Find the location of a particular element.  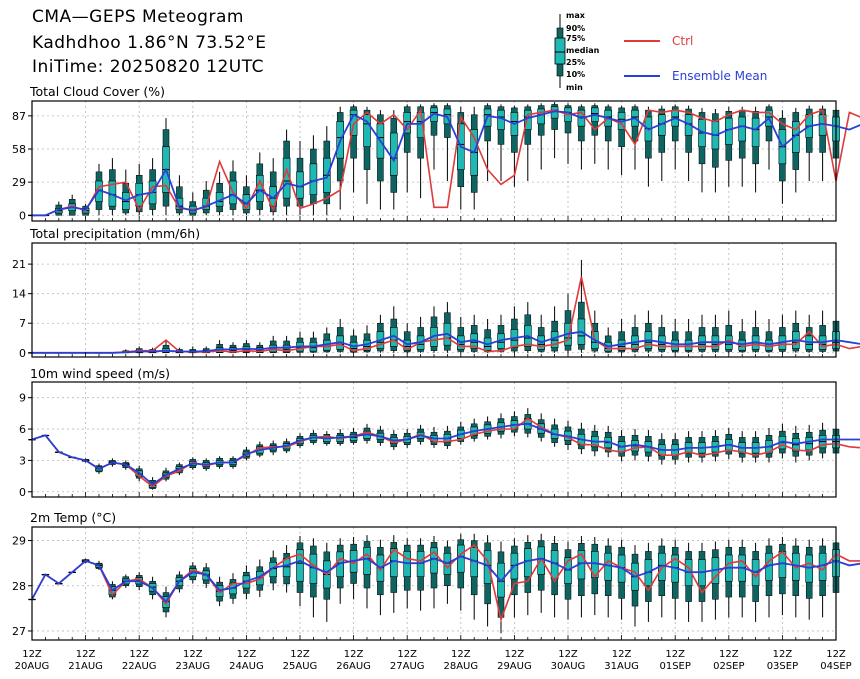

panel-title-wind: 10m wind speed (m/s) is located at coordinates (100, 373).